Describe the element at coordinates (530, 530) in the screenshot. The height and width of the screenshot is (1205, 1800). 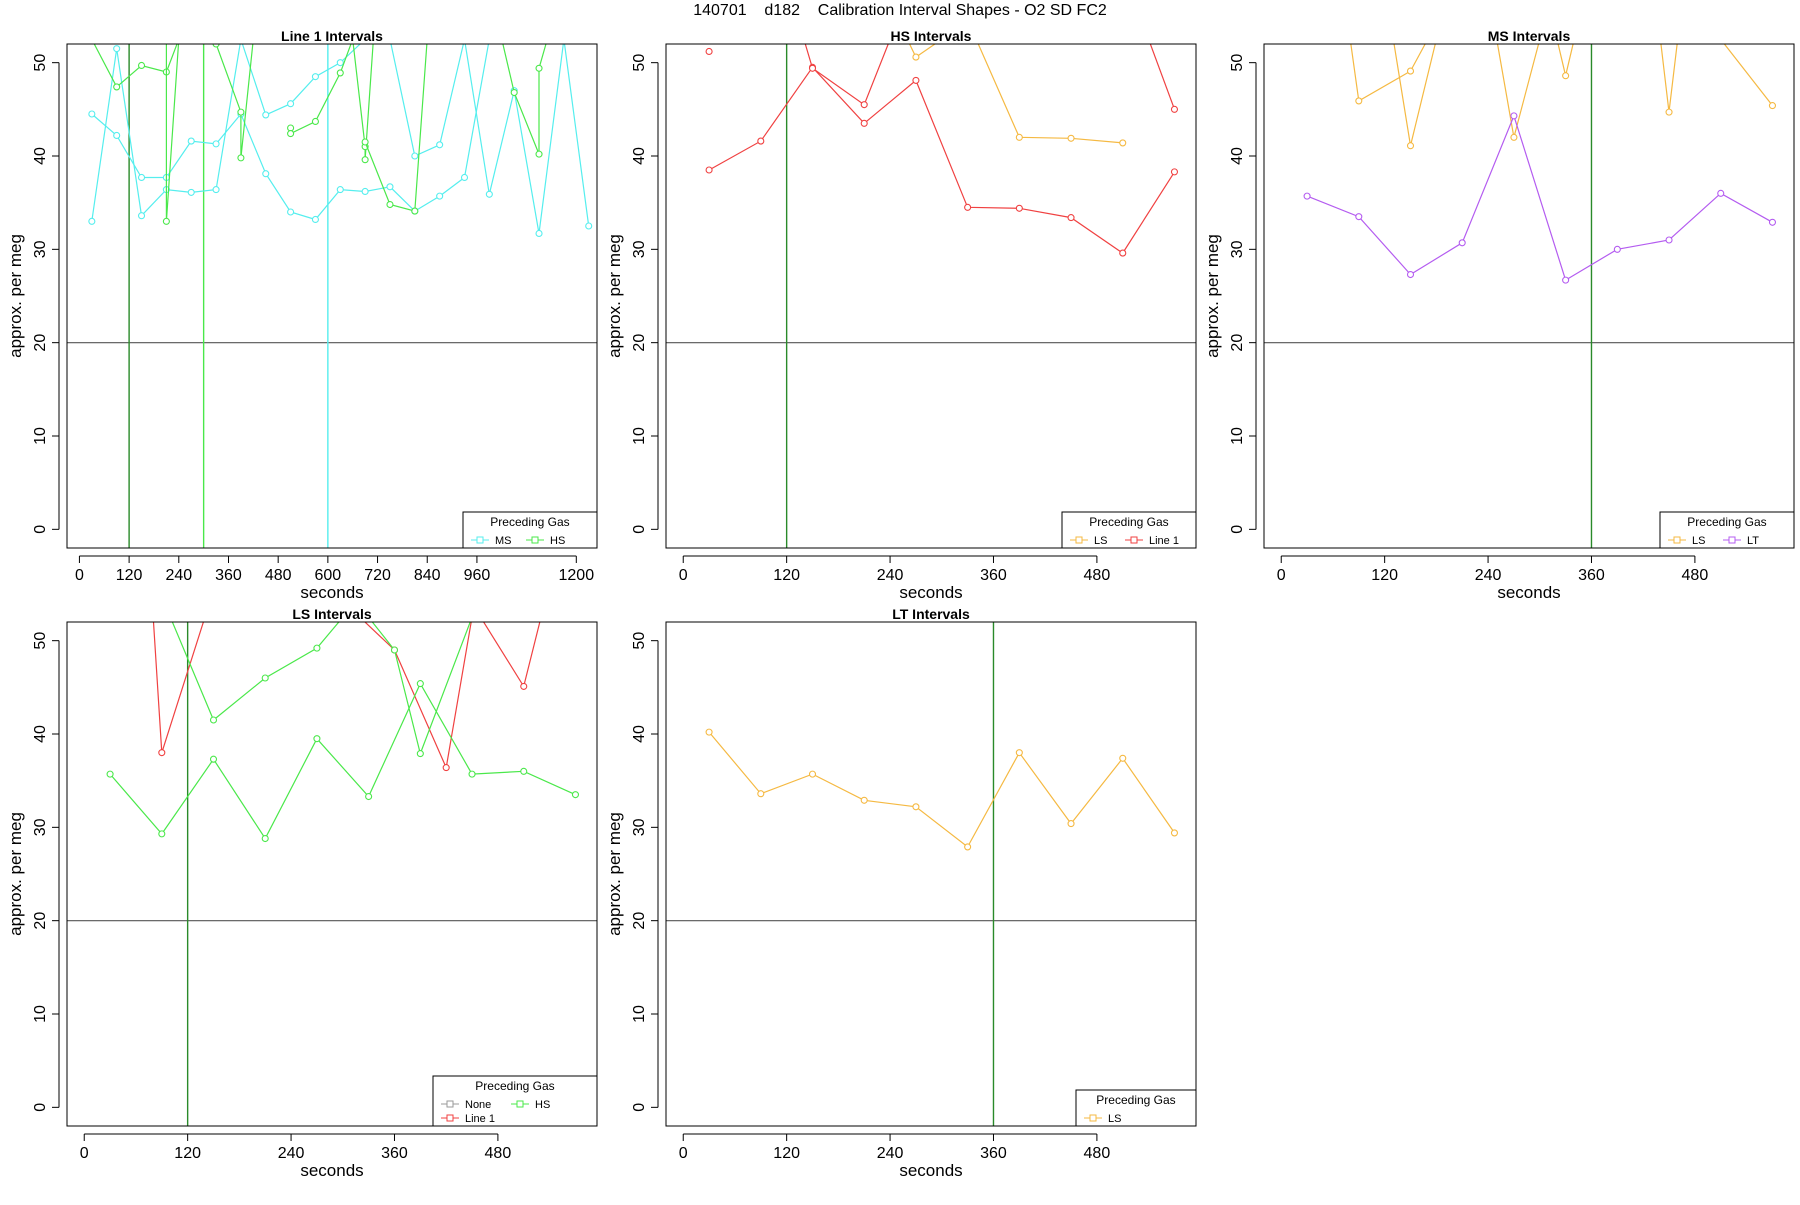
I see `legend: Preceding Gas MS HS` at that location.